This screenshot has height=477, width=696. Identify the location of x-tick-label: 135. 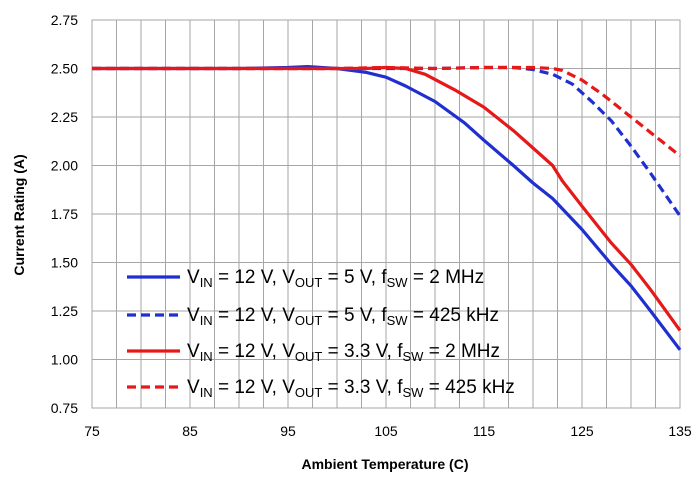
(680, 431).